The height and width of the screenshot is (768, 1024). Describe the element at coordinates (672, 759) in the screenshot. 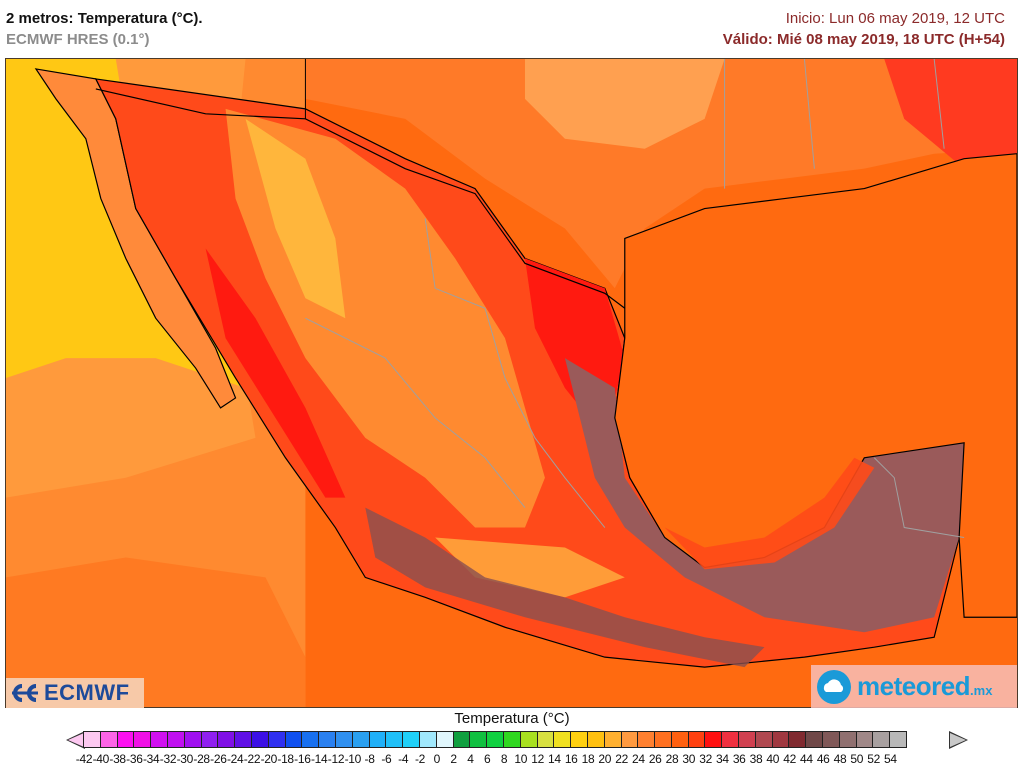

I see `colorbar-tick-label: 28` at that location.